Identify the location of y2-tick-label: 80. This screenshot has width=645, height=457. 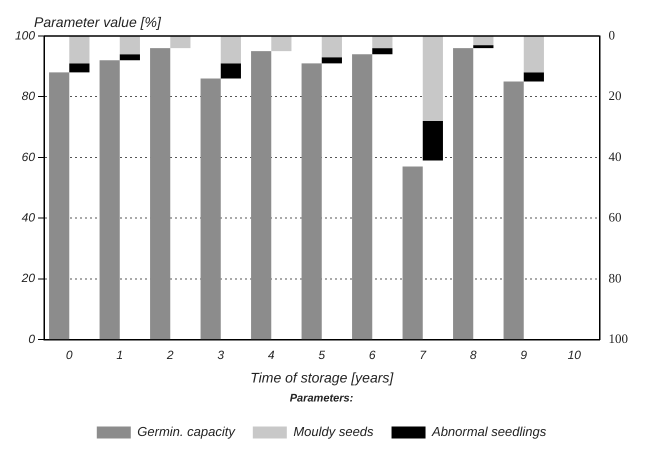
(615, 278).